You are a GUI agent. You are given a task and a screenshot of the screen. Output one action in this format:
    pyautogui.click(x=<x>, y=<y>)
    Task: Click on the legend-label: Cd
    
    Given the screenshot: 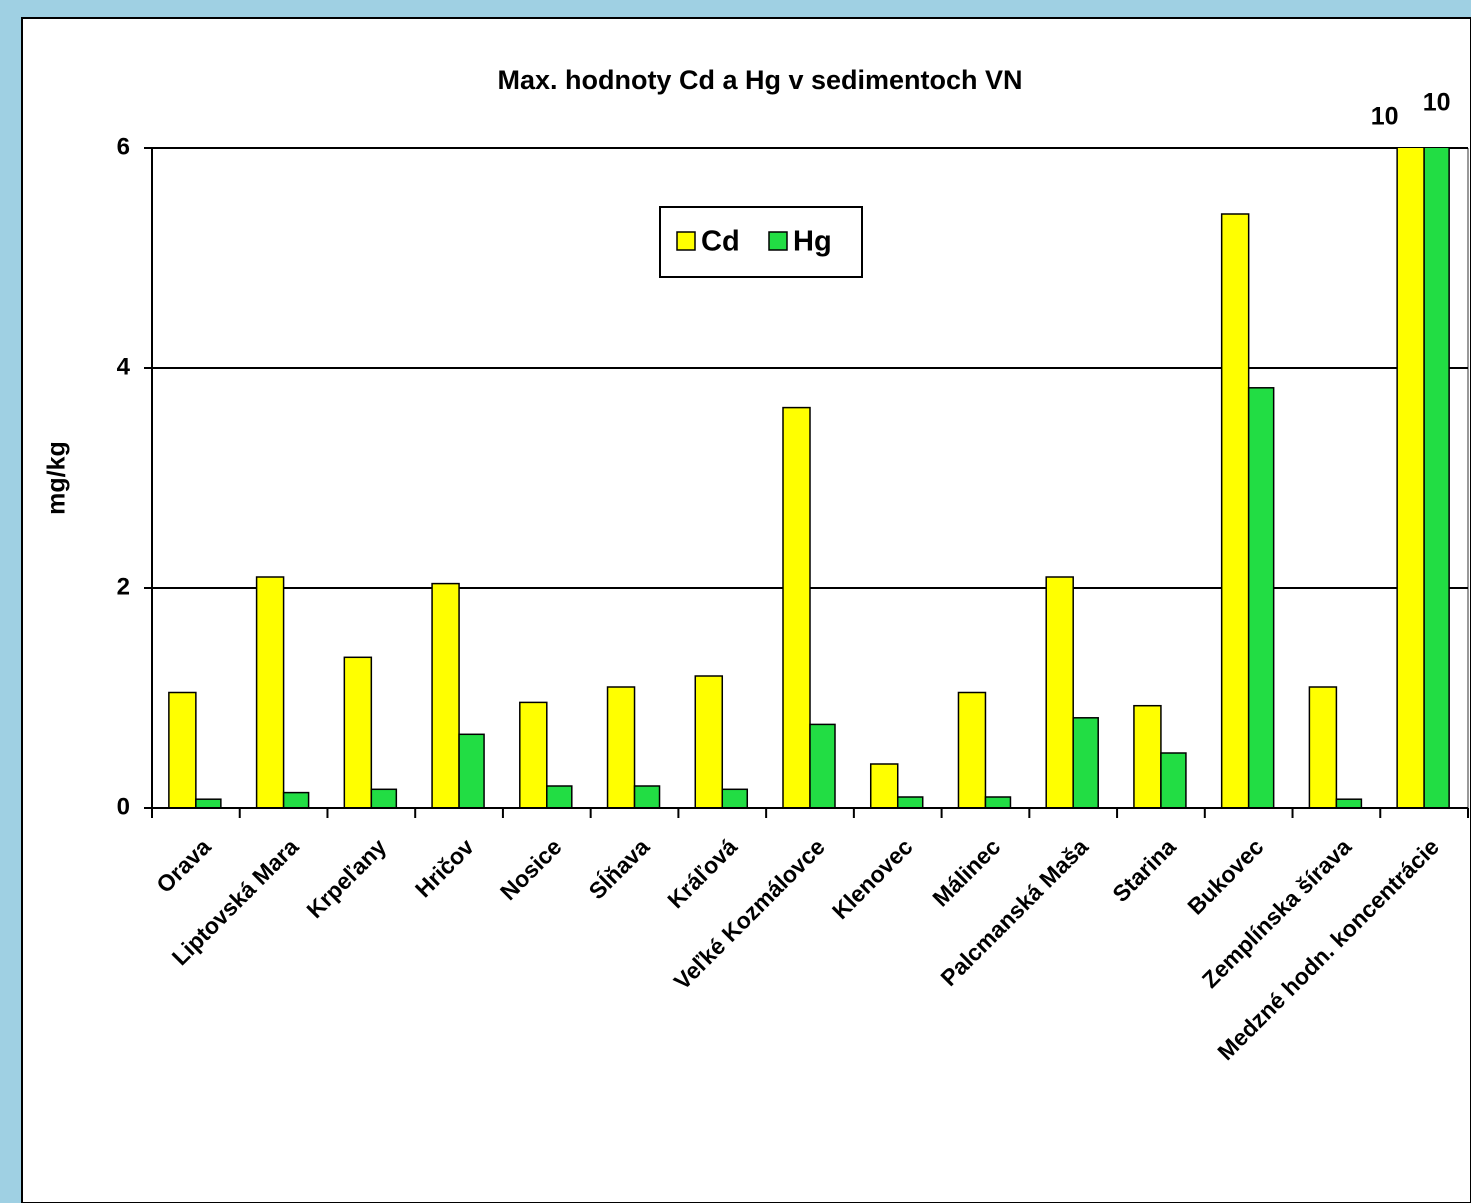 What is the action you would take?
    pyautogui.click(x=720, y=242)
    